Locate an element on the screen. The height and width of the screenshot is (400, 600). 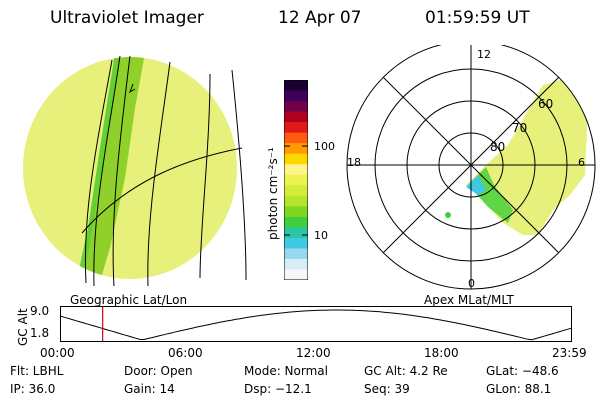
mlt-label-18: 18 is located at coordinates (354, 162).